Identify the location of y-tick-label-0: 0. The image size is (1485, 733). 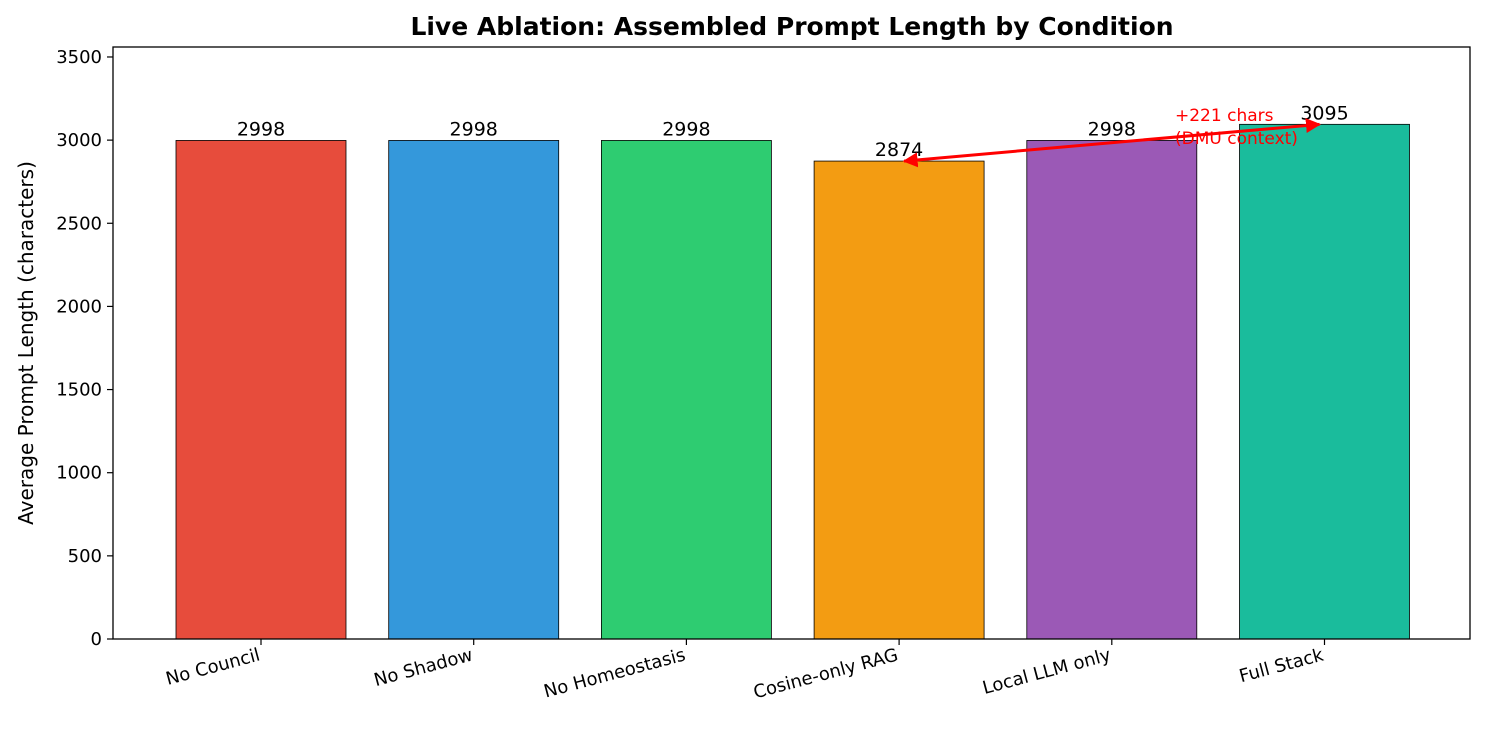
(96, 639).